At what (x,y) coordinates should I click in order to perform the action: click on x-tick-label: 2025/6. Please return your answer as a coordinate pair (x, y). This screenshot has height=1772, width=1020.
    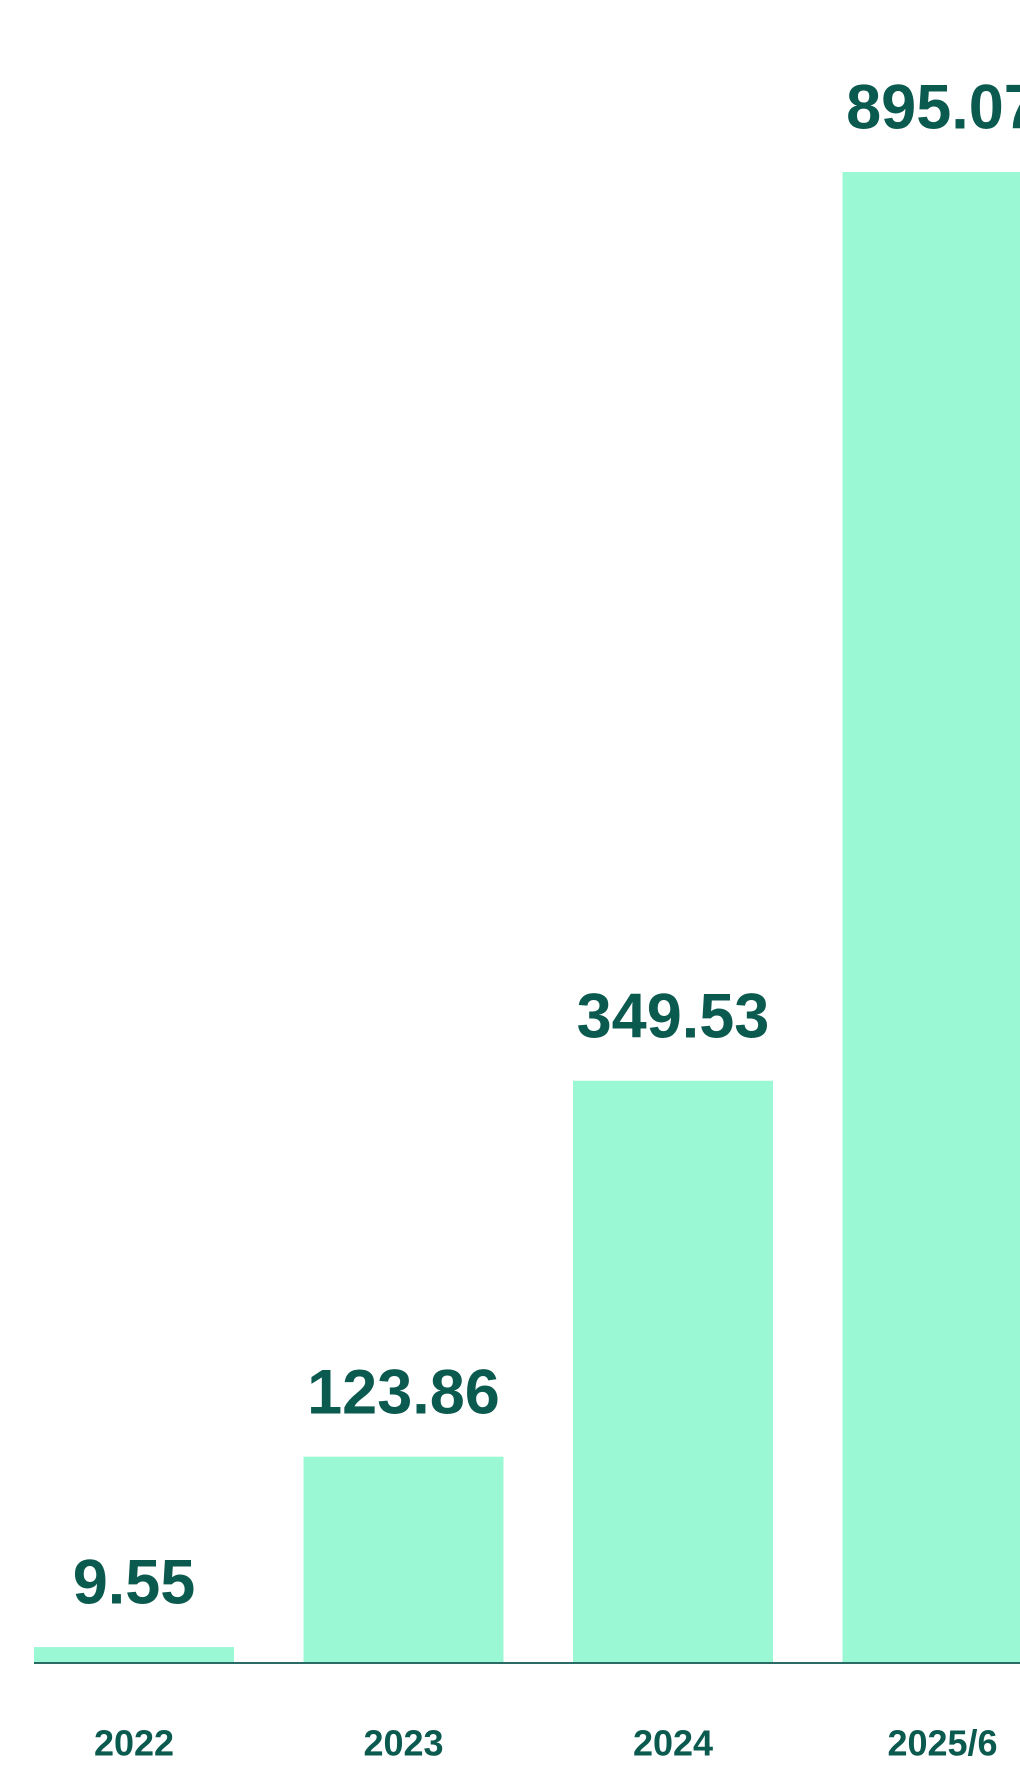
    Looking at the image, I should click on (942, 1743).